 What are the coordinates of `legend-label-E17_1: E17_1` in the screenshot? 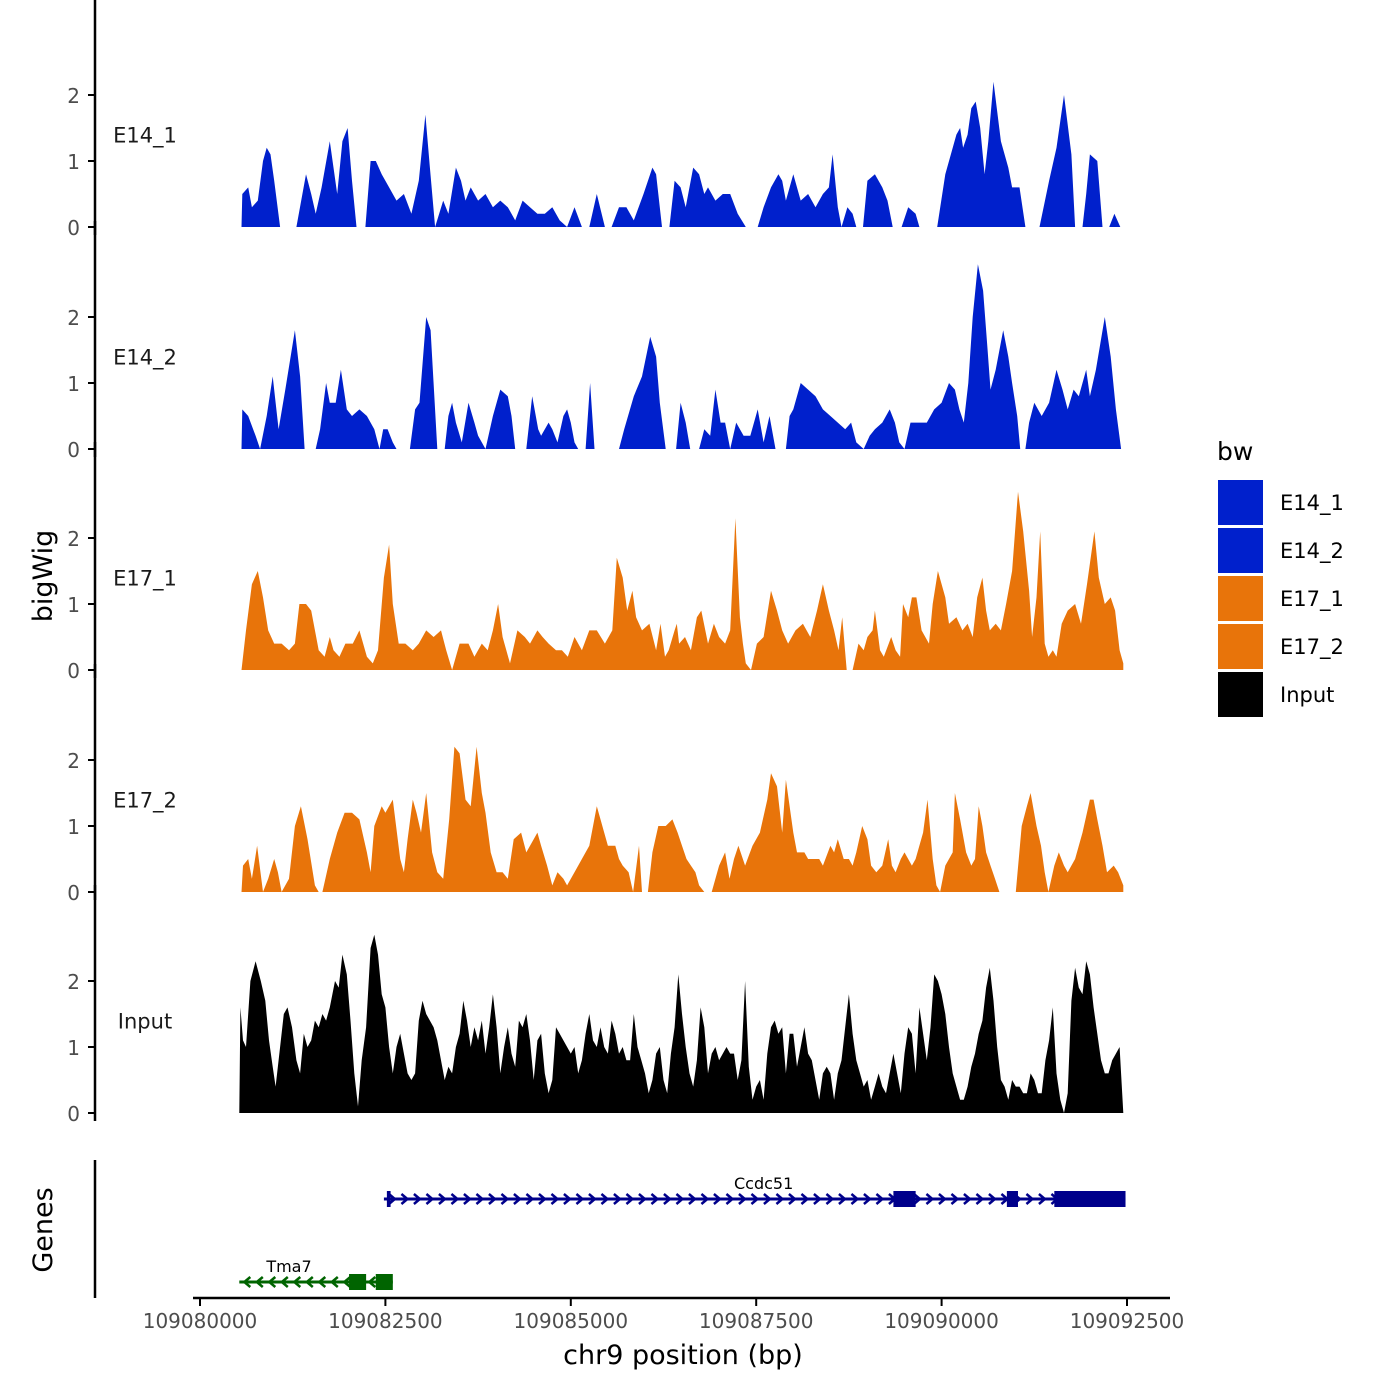 It's located at (1312, 599).